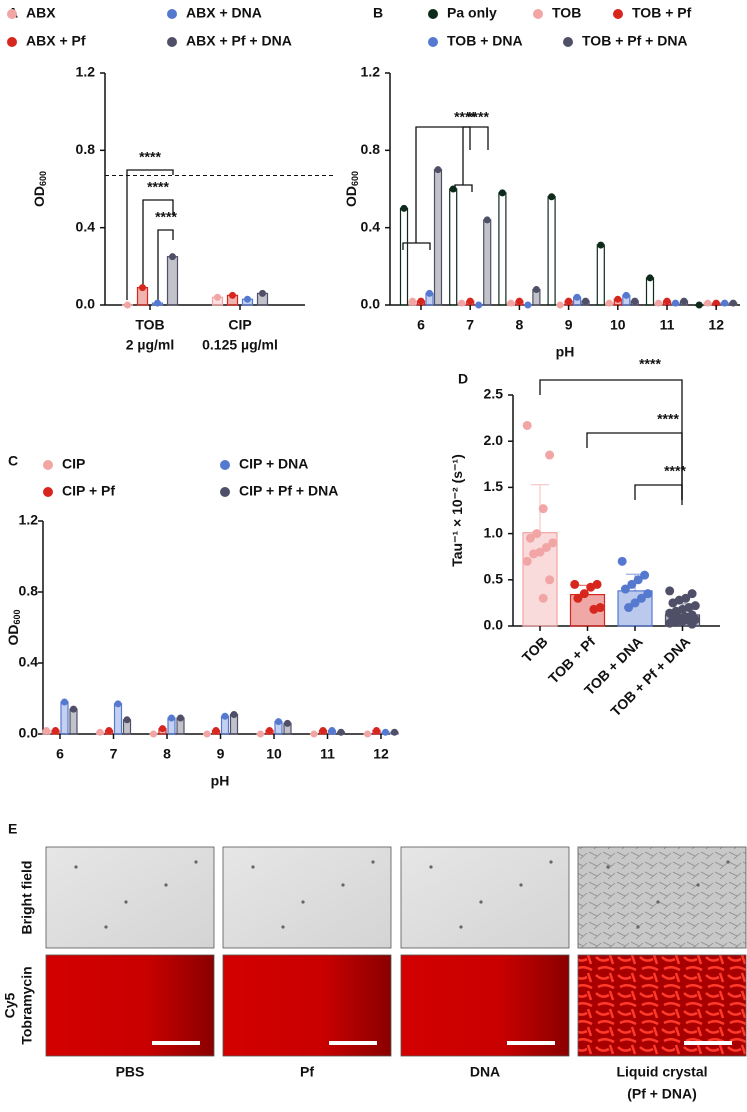 The width and height of the screenshot is (747, 1112). What do you see at coordinates (494, 579) in the screenshot?
I see `y-tick-label: 0.5` at bounding box center [494, 579].